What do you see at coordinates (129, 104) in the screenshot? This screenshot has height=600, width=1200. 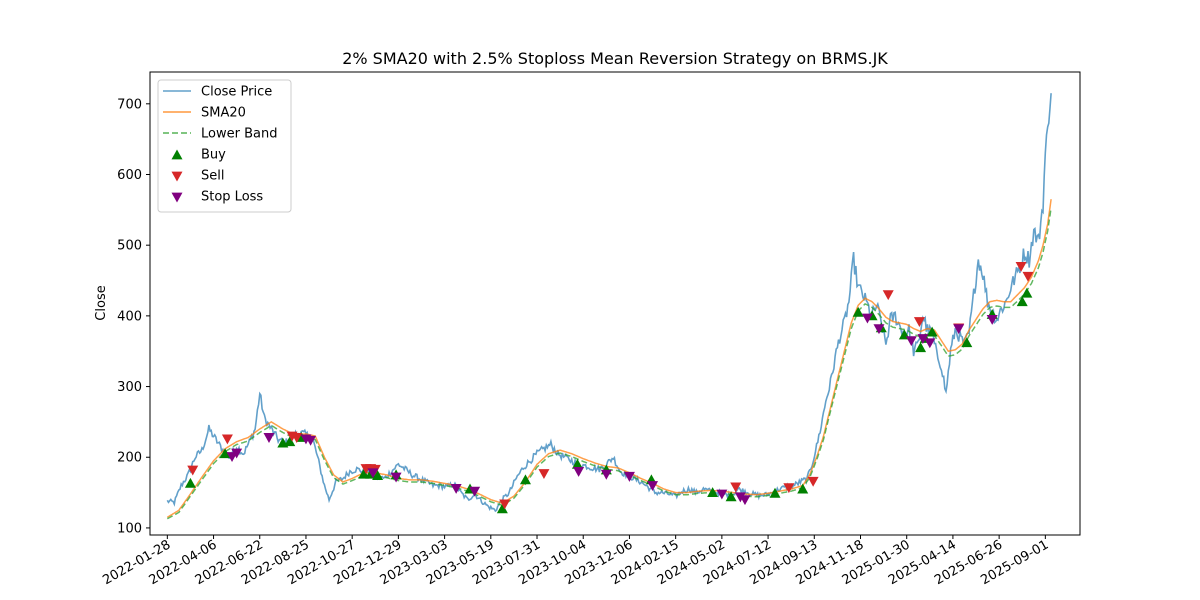 I see `y-tick-label: 700` at bounding box center [129, 104].